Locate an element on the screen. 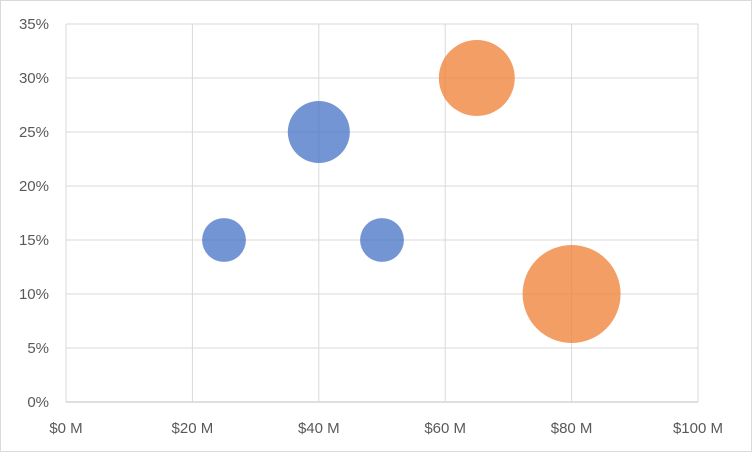 This screenshot has width=752, height=456. y-tick-label: 5% is located at coordinates (38, 348).